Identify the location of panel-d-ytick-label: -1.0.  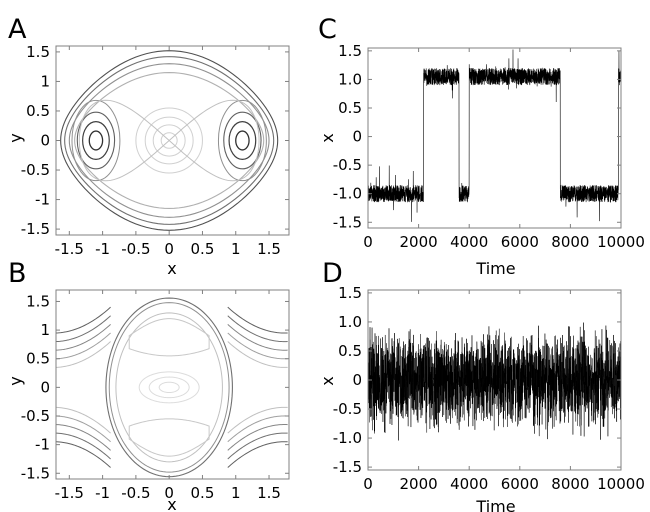
(347, 438).